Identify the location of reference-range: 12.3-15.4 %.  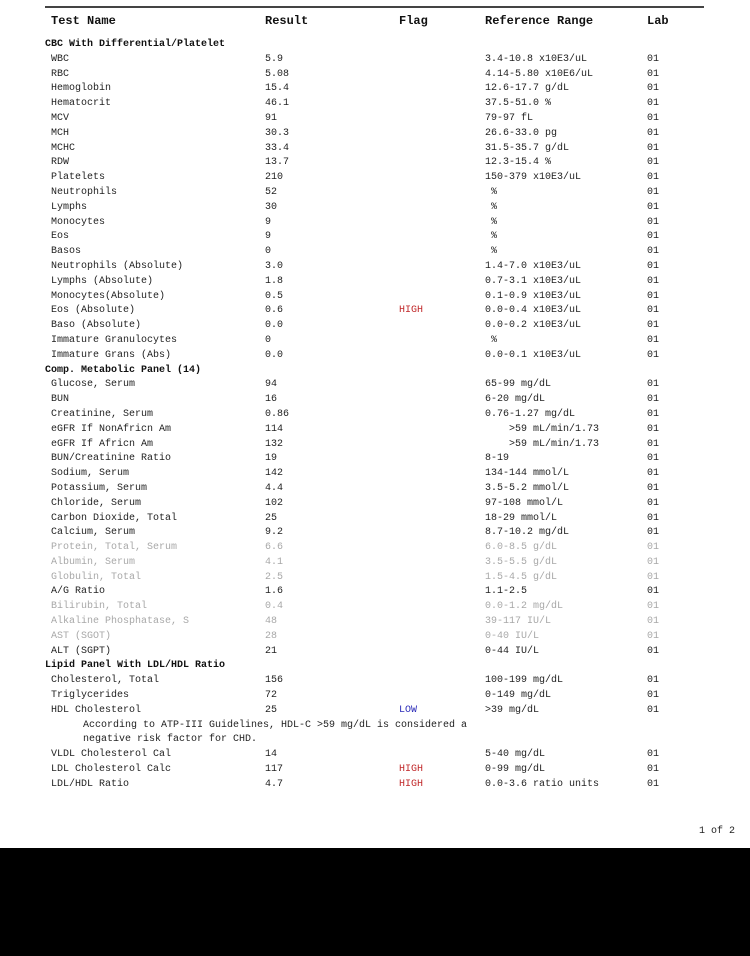
(518, 163).